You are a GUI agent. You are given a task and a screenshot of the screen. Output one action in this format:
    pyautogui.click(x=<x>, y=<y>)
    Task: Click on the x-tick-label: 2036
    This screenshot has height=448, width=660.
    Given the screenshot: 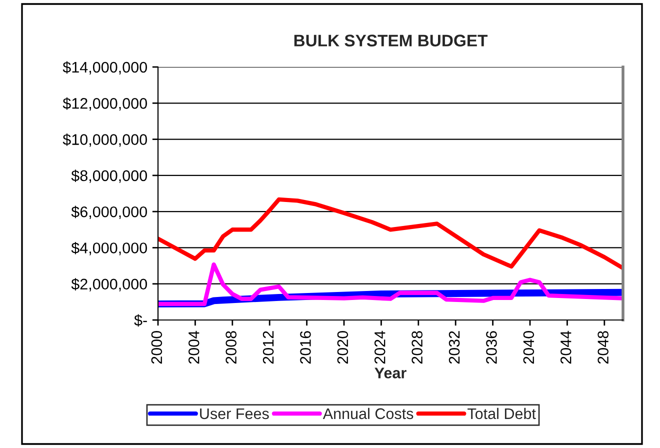 What is the action you would take?
    pyautogui.click(x=491, y=347)
    